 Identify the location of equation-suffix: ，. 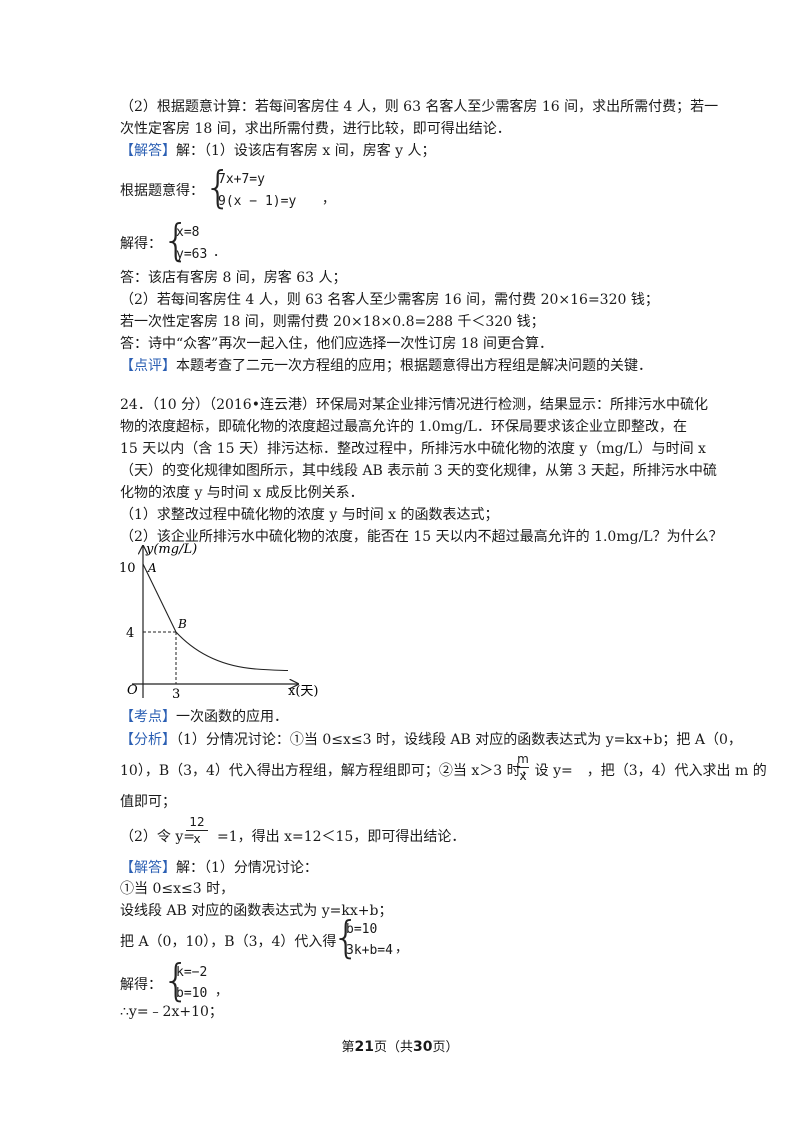
(329, 199).